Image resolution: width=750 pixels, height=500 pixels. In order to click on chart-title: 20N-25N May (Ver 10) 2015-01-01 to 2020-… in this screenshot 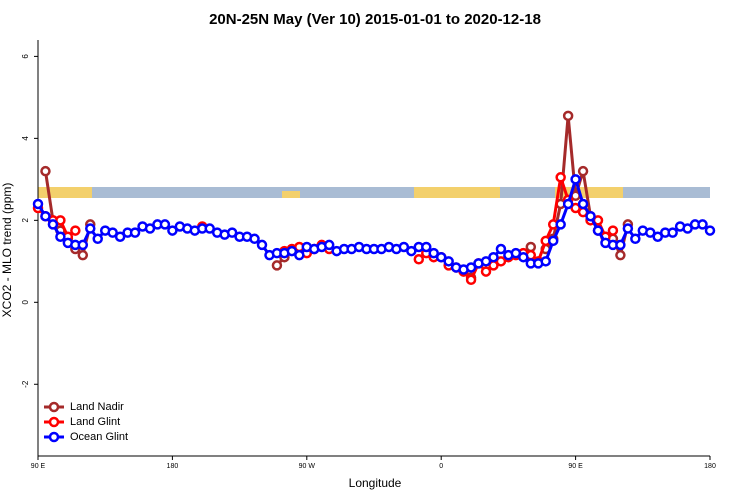, I will do `click(375, 19)`.